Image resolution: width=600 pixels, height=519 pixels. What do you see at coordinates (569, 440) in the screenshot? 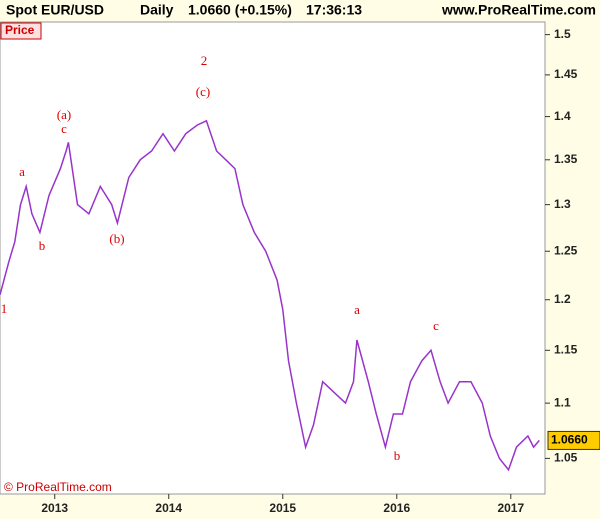
I see `last-value-label: 1.0660` at bounding box center [569, 440].